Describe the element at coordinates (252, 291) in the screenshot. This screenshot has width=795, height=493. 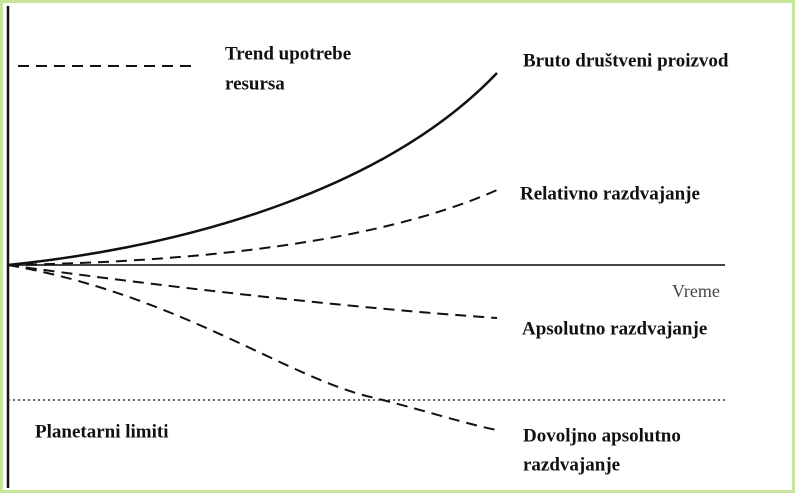
I see `absolute-curve` at that location.